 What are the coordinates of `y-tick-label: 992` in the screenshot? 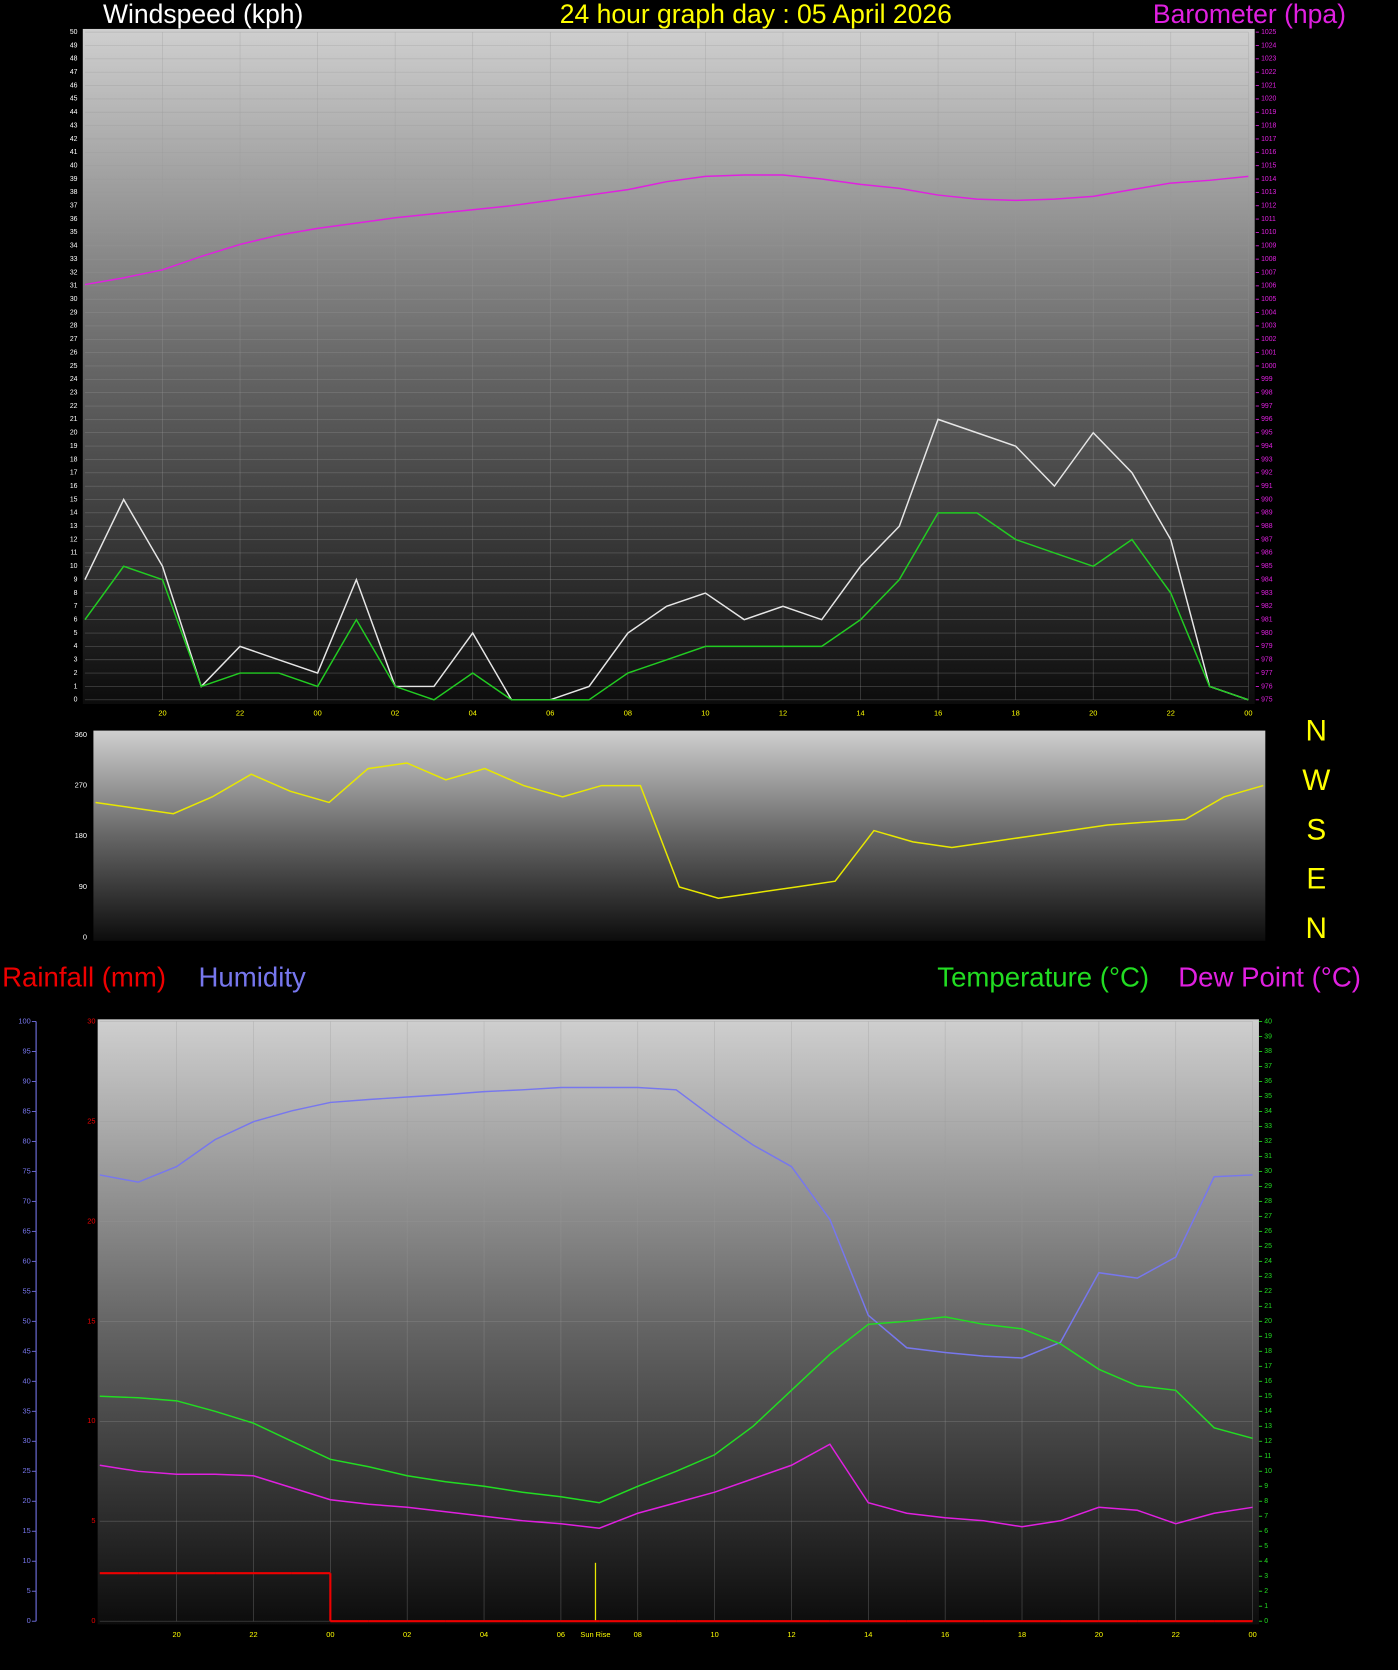 It's located at (1267, 473).